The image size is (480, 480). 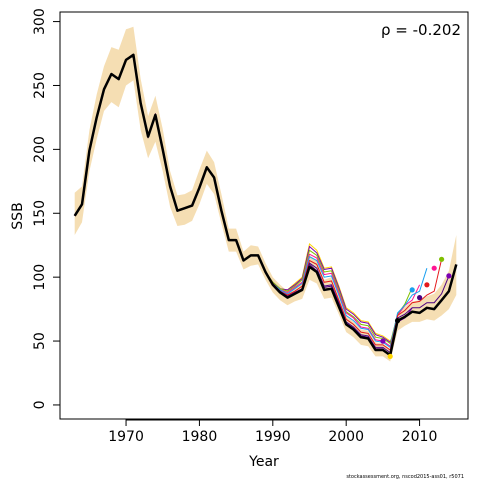 What do you see at coordinates (40, 404) in the screenshot?
I see `y-tick-label-0: 0` at bounding box center [40, 404].